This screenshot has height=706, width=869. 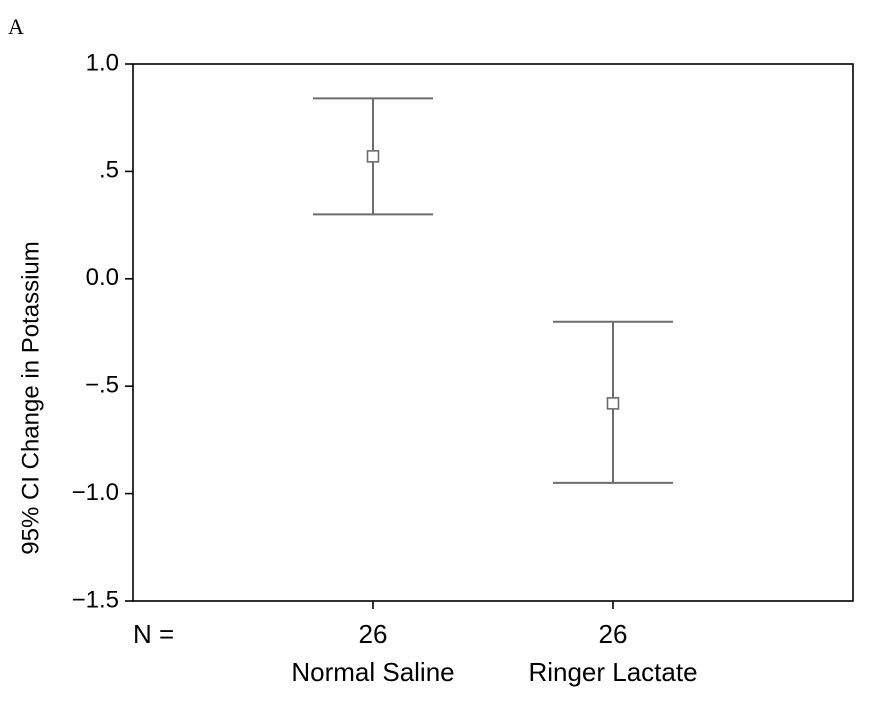 What do you see at coordinates (102, 277) in the screenshot?
I see `y-tick-label: 0.0` at bounding box center [102, 277].